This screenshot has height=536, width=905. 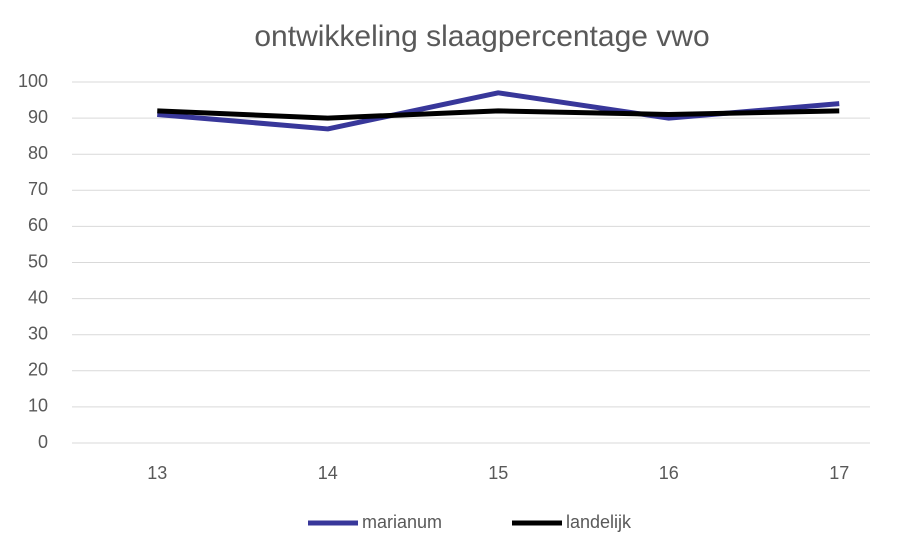 I want to click on y-tick-label: 70, so click(x=38, y=189).